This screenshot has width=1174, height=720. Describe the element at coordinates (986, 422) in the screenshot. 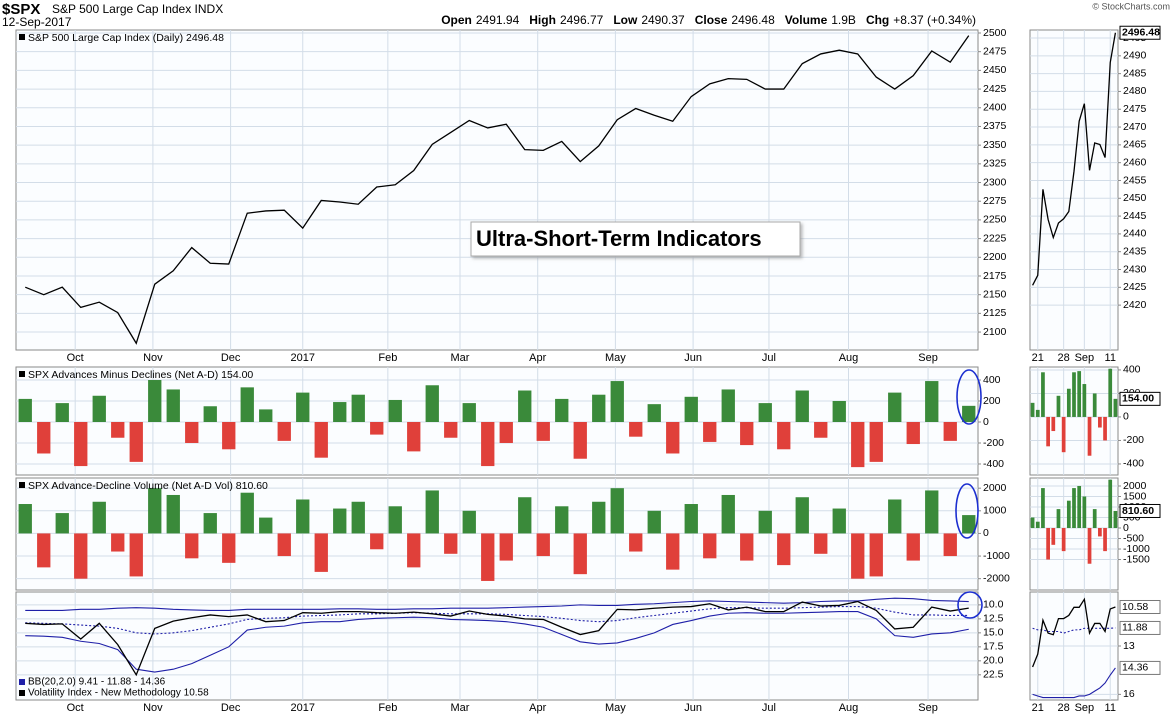

I see `y-tick-label: 0` at that location.